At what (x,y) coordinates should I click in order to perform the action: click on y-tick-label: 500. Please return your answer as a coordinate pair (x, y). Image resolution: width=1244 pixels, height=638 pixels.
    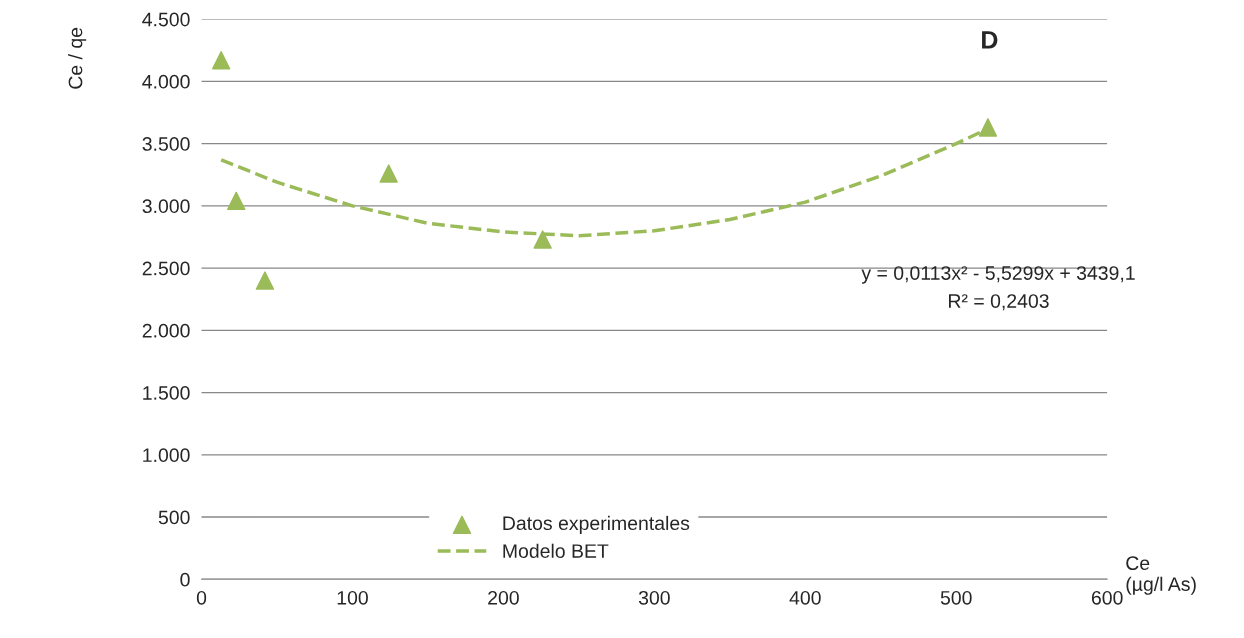
    Looking at the image, I should click on (174, 517).